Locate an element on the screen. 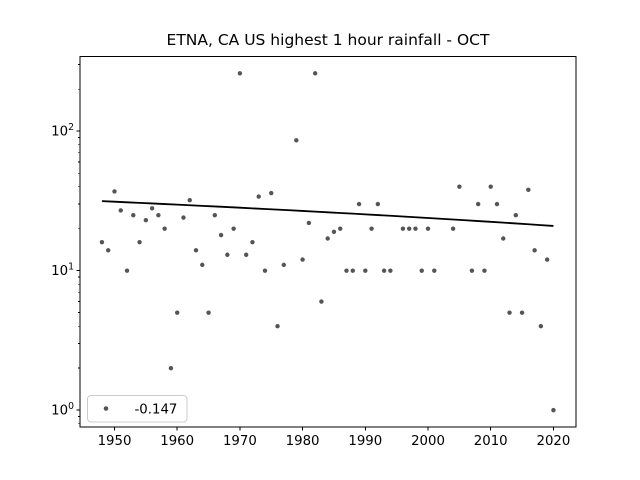 The width and height of the screenshot is (640, 480). x-tick-labels: 1950 1960 1970 1980 1990 2000 2010 2020 is located at coordinates (334, 441).